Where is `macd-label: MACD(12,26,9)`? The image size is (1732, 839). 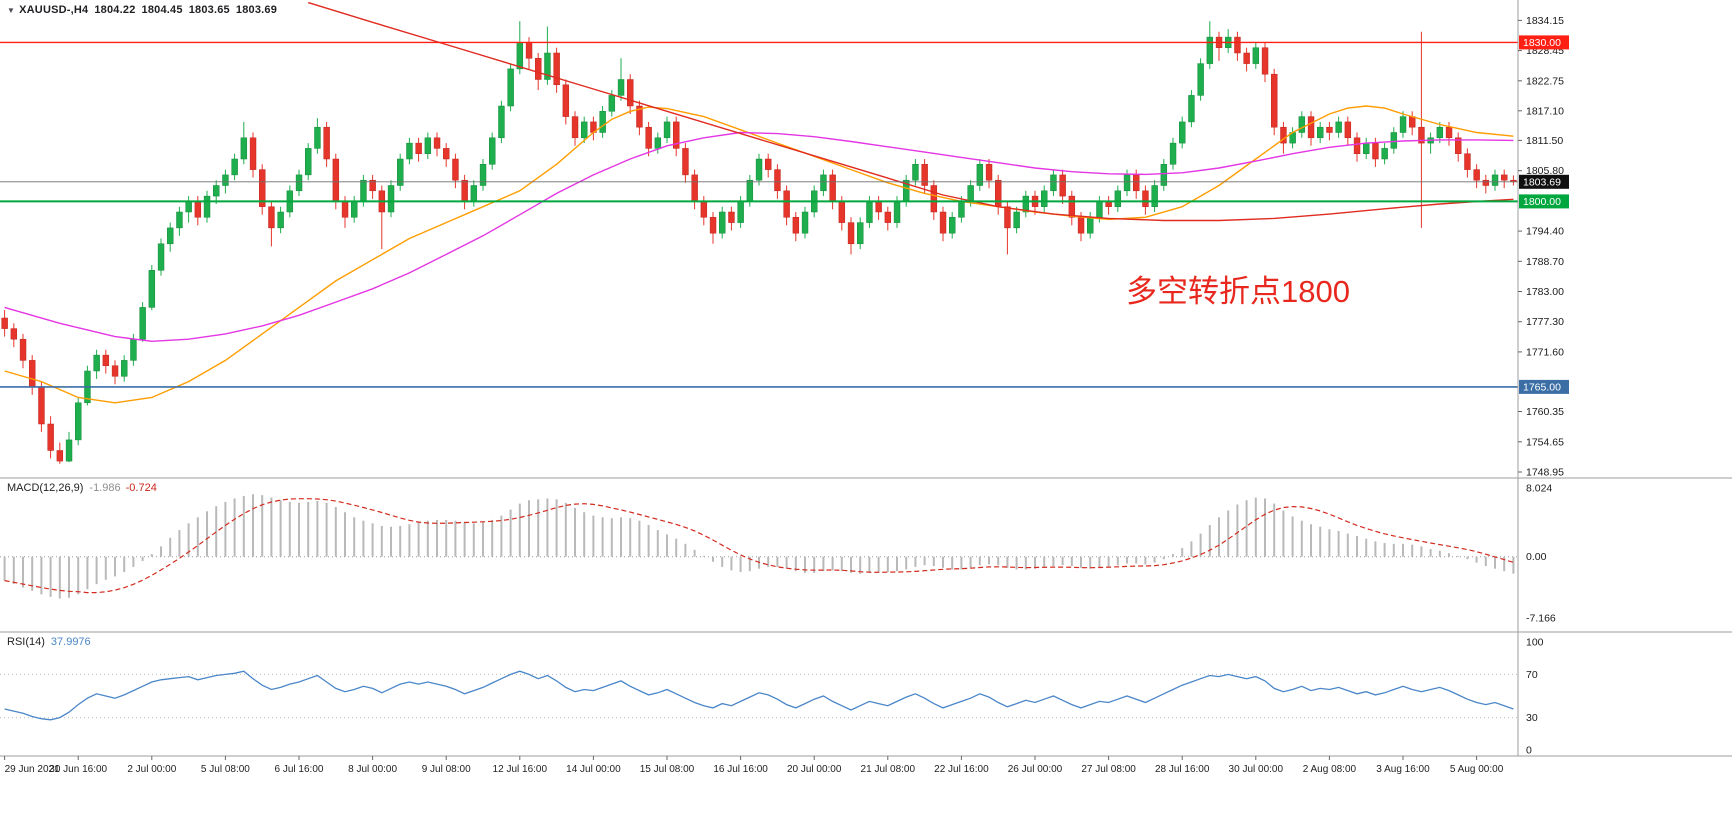
macd-label: MACD(12,26,9) is located at coordinates (45, 488).